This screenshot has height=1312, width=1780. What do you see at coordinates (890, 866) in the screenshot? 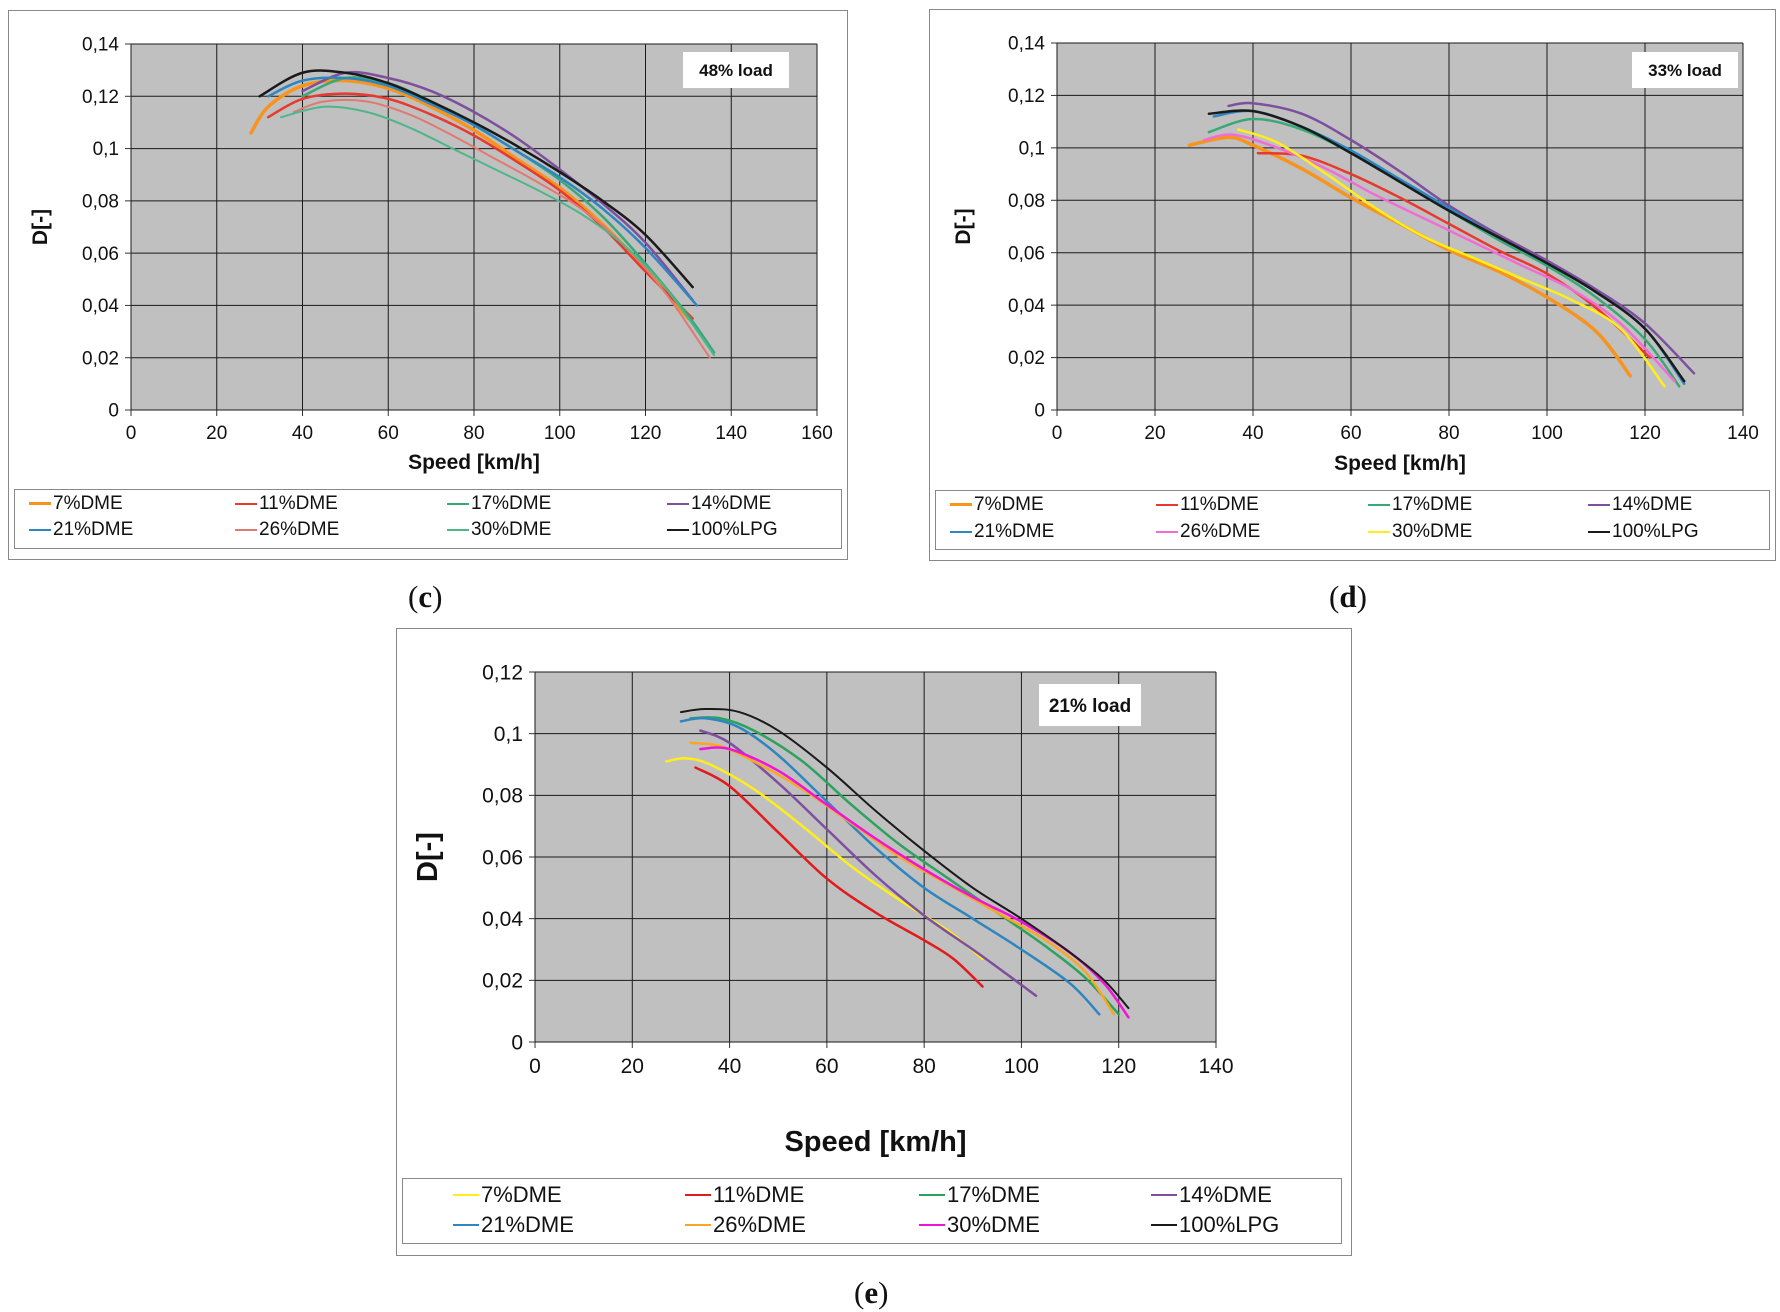
I see `series-line-21pctdme` at bounding box center [890, 866].